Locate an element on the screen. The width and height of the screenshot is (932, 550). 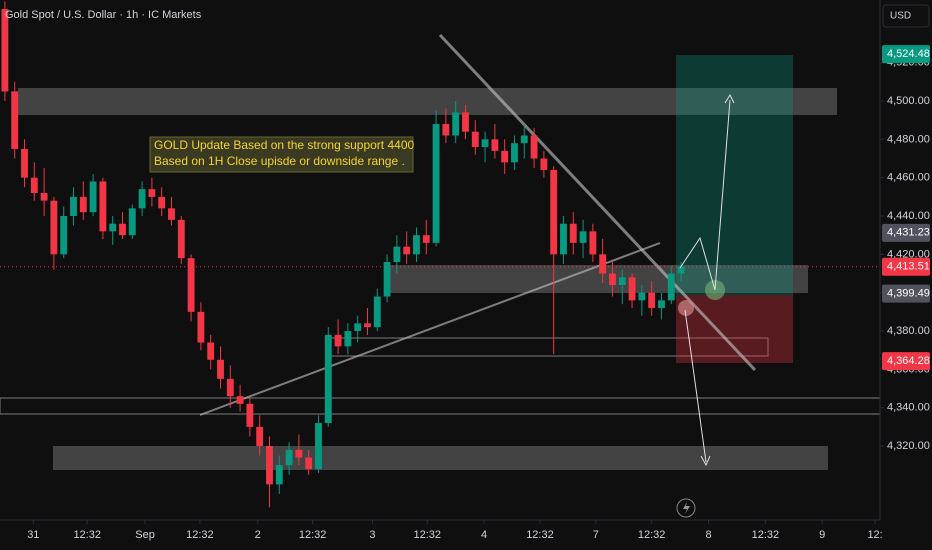
y-tick-label: 4,320.00 is located at coordinates (908, 446).